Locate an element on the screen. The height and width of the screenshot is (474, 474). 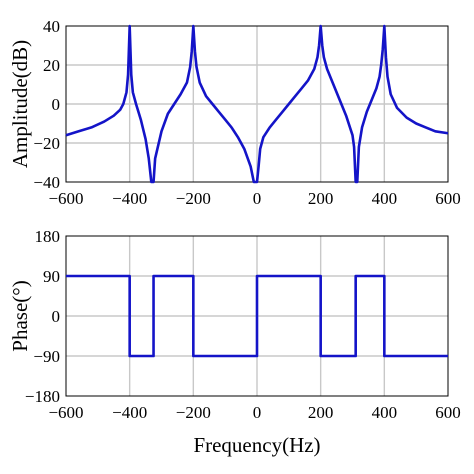
phase-y-axis-label: Phase(°) is located at coordinates (20, 315).